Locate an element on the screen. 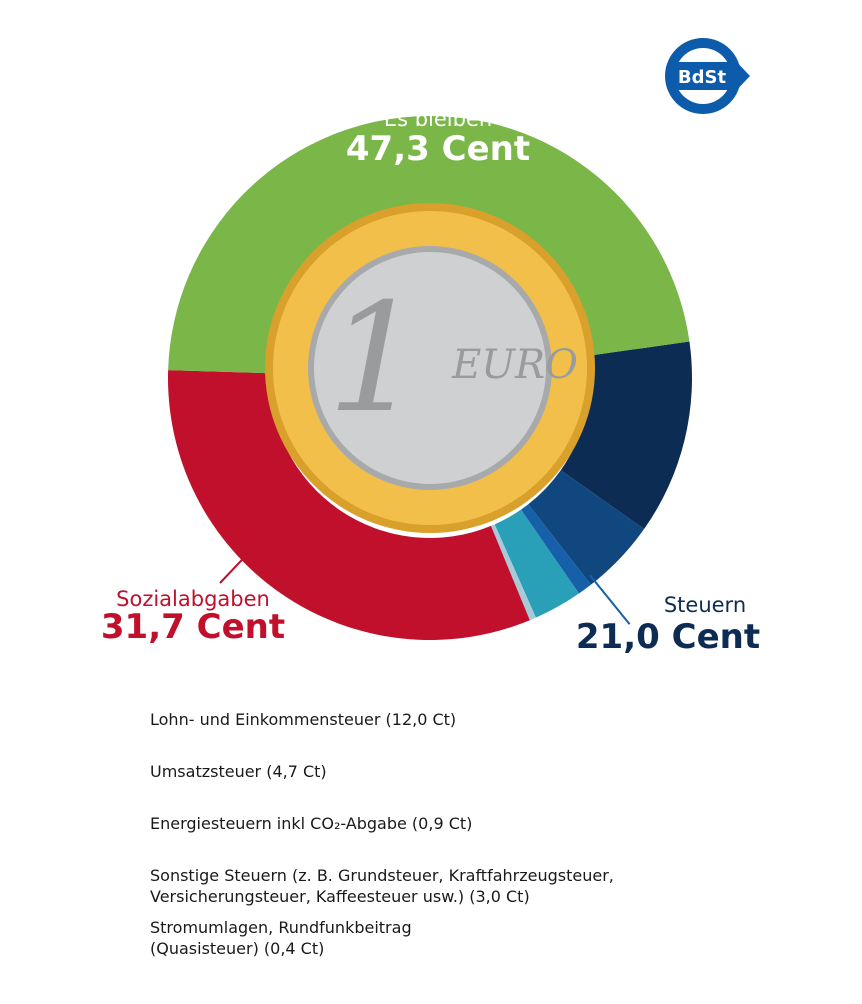  legend-label: Lohn- und Einkommensteuer (12,0 Ct) is located at coordinates (303, 719).